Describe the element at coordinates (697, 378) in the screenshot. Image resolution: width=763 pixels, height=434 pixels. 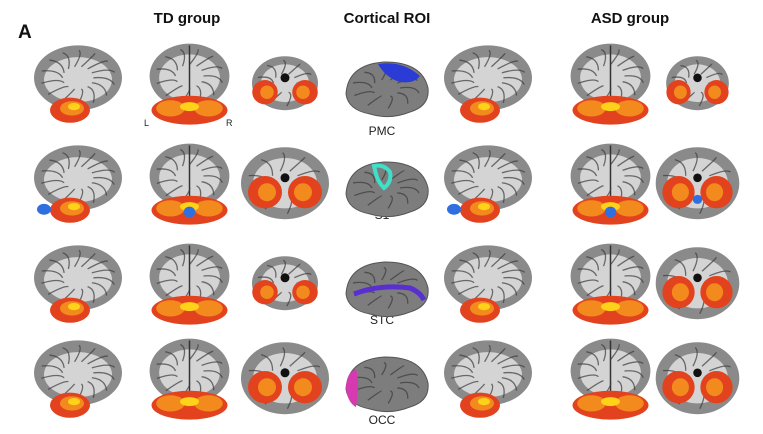
I see `brain-asd-axial-row4` at that location.